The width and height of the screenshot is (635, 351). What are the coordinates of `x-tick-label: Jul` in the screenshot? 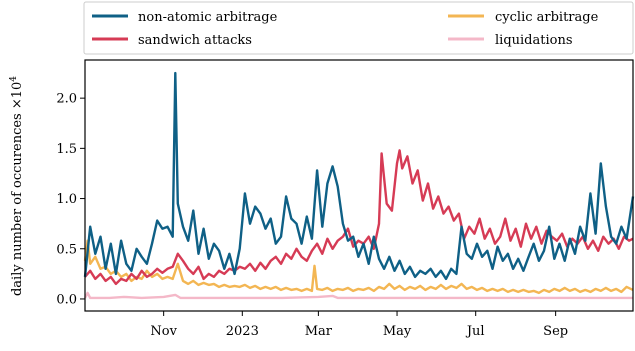 It's located at (475, 331).